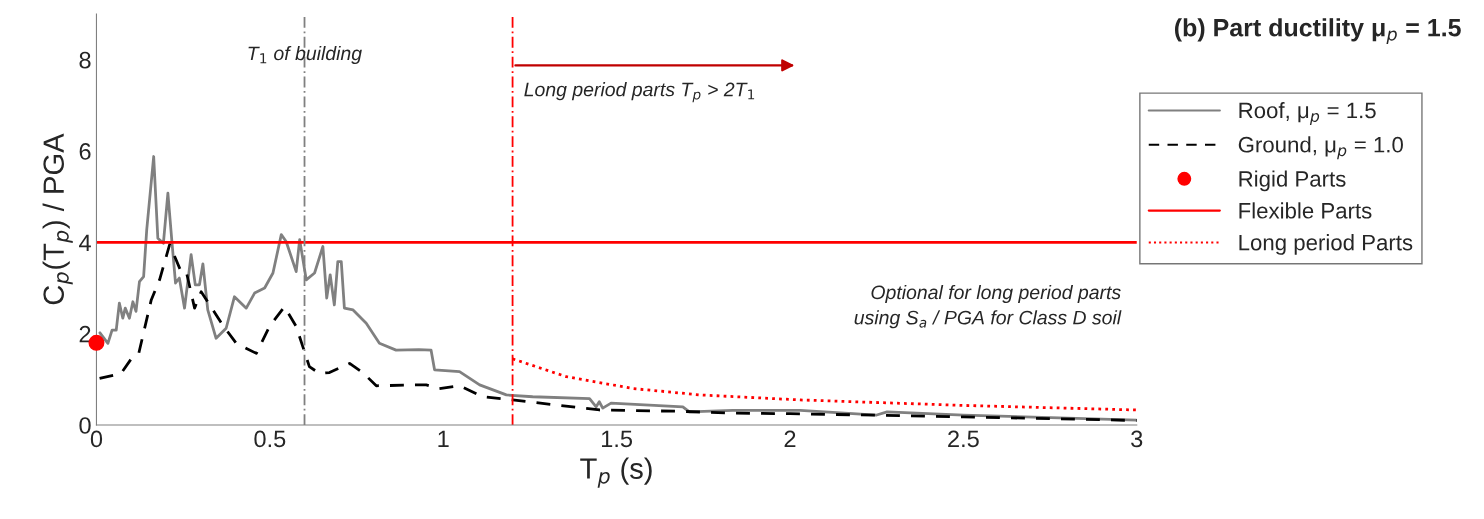 This screenshot has width=1484, height=519. I want to click on y-tick-label: 2, so click(85, 334).